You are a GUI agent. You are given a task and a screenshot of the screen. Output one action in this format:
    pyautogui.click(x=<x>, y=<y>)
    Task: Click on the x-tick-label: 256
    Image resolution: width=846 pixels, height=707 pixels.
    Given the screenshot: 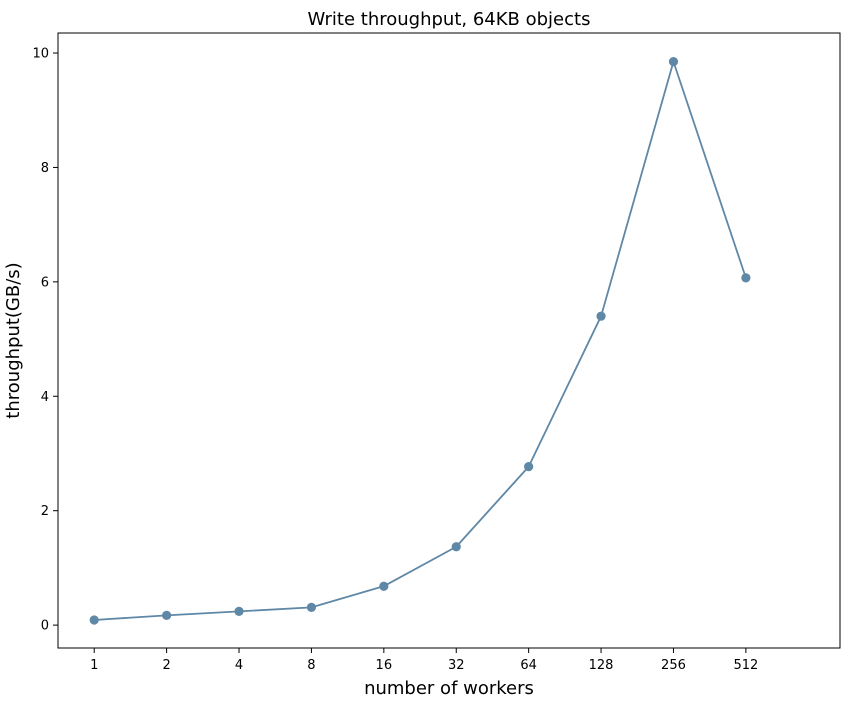 What is the action you would take?
    pyautogui.click(x=673, y=665)
    